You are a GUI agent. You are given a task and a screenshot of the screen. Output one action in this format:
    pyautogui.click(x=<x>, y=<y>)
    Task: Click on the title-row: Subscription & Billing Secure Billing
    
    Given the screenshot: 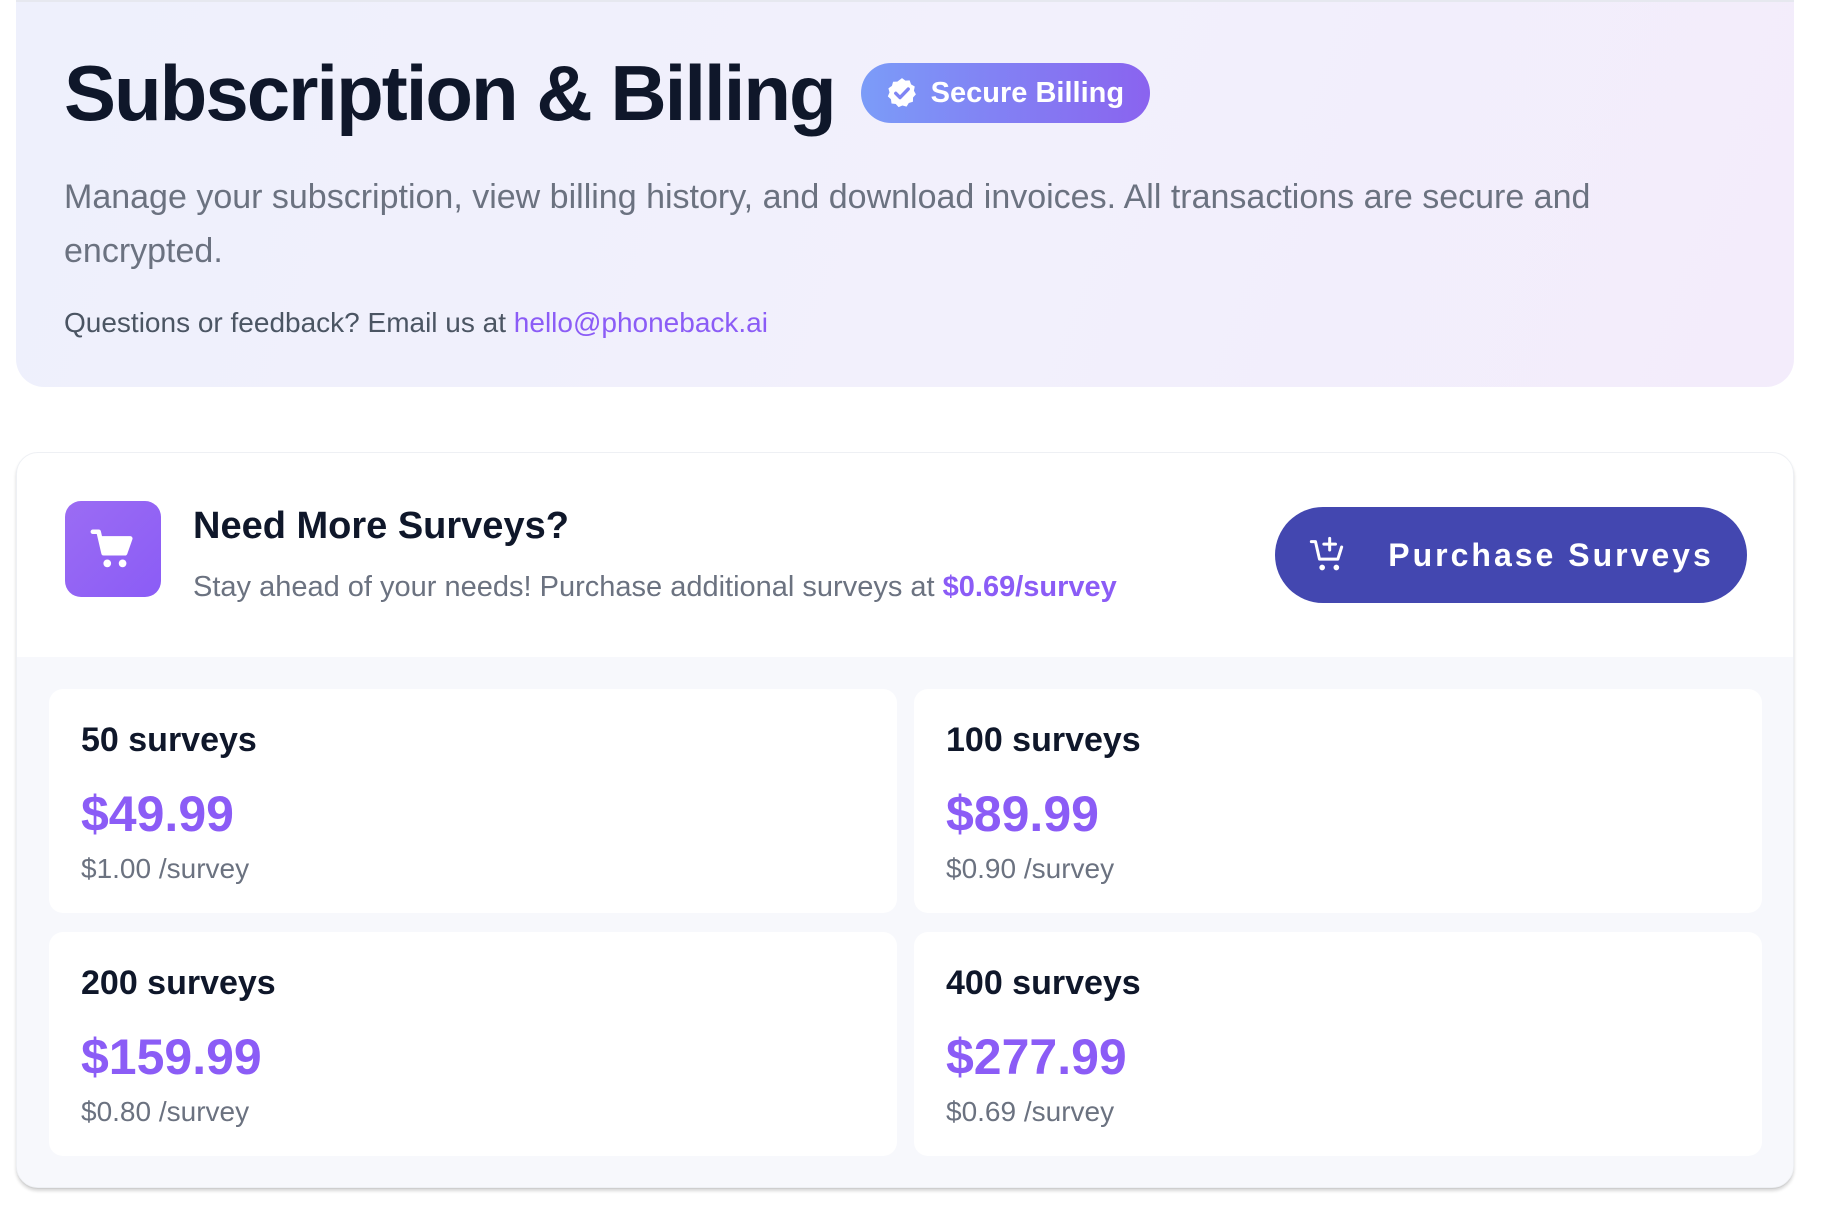 What is the action you would take?
    pyautogui.click(x=607, y=93)
    